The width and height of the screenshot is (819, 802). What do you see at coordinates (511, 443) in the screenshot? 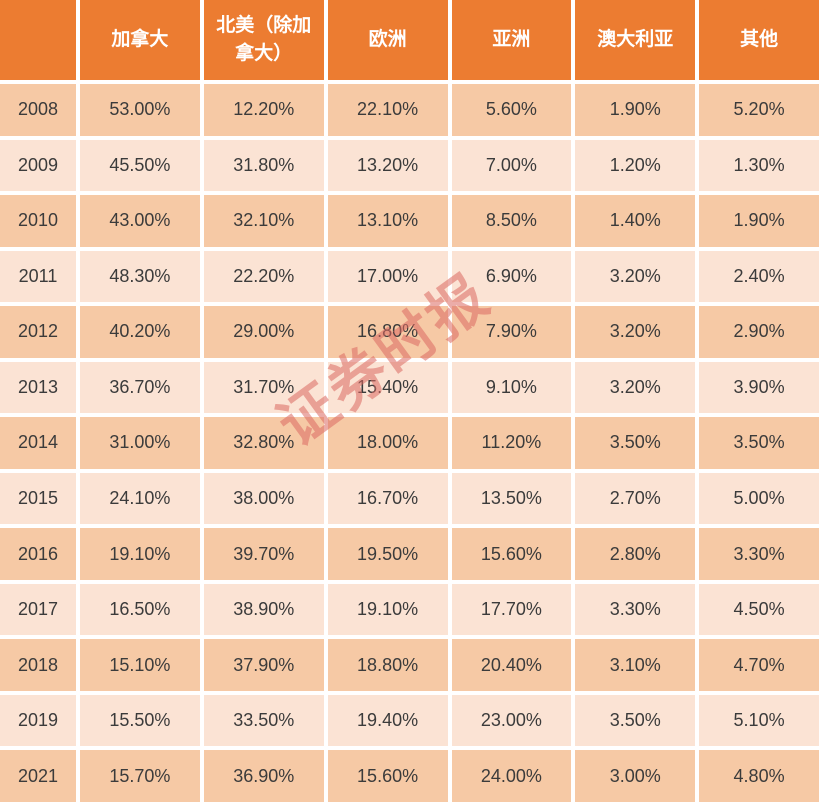
I see `value-cell: 11.20%` at bounding box center [511, 443].